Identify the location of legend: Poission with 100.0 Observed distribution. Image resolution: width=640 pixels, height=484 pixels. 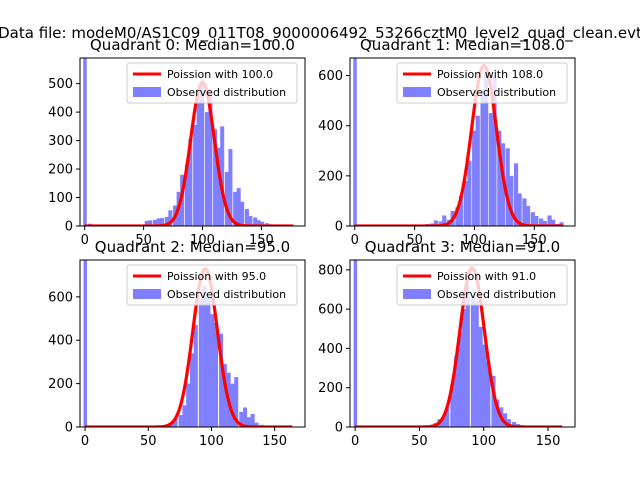
(212, 83).